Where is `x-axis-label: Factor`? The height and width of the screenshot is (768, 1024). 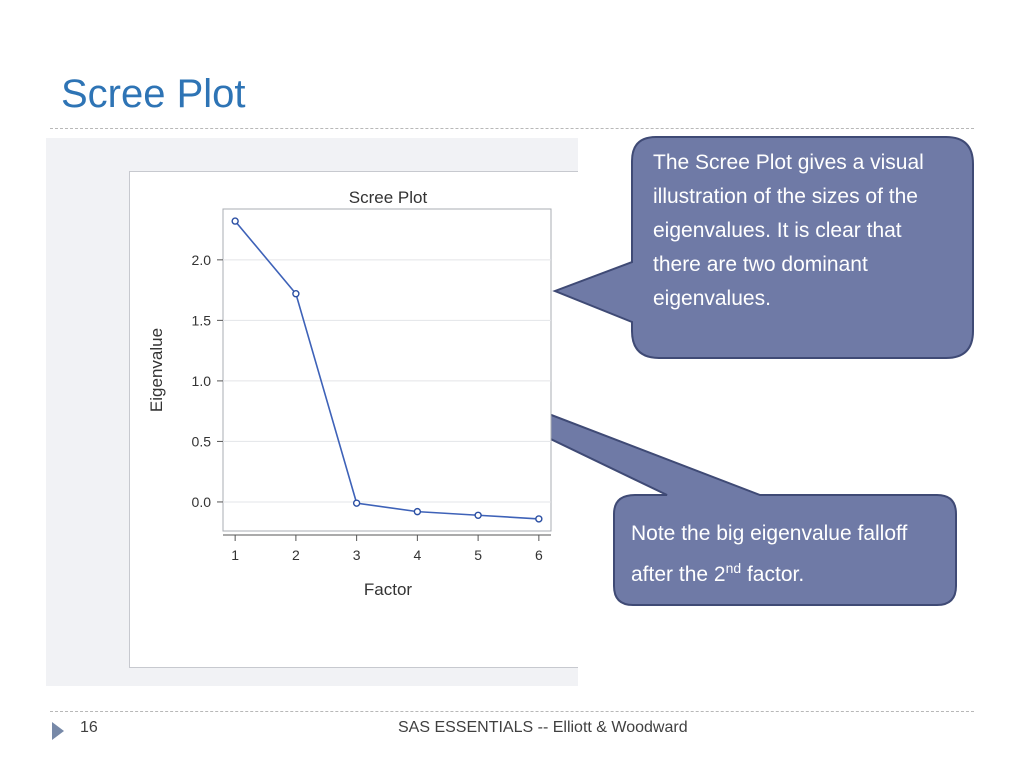 x-axis-label: Factor is located at coordinates (388, 589).